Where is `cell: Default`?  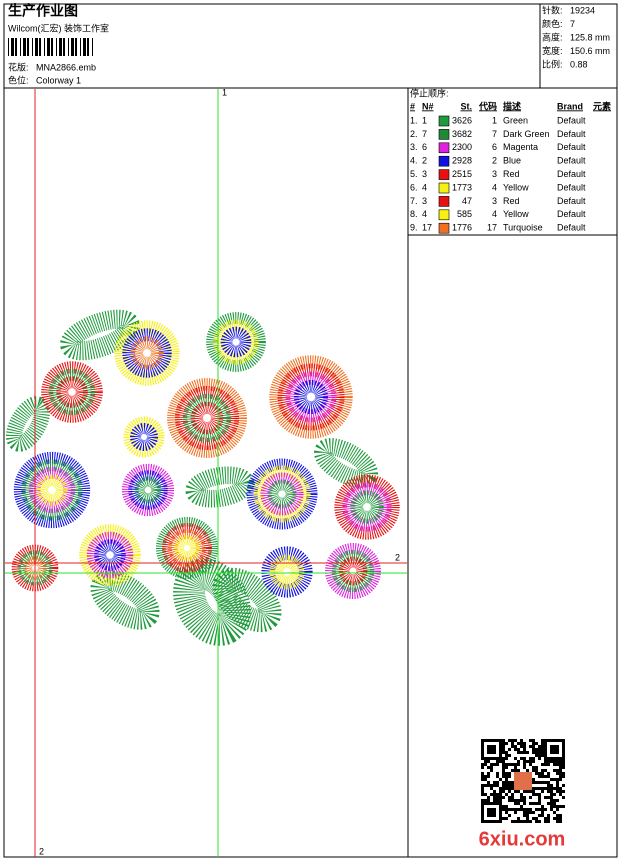
cell: Default is located at coordinates (571, 161).